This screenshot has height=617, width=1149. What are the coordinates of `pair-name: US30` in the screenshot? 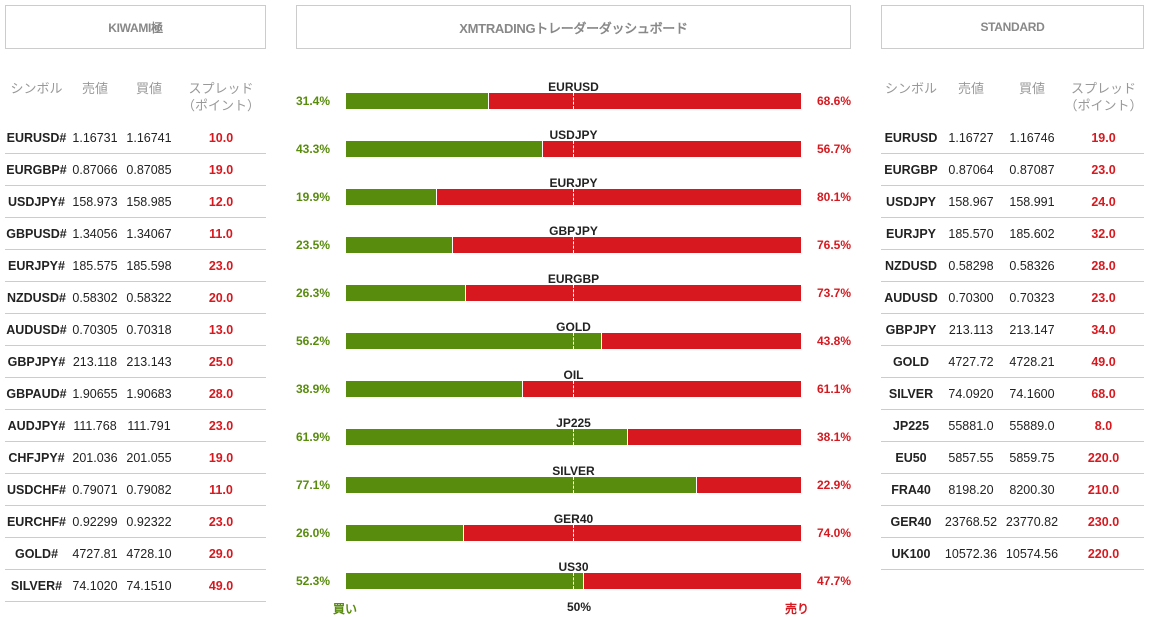 It's located at (573, 567).